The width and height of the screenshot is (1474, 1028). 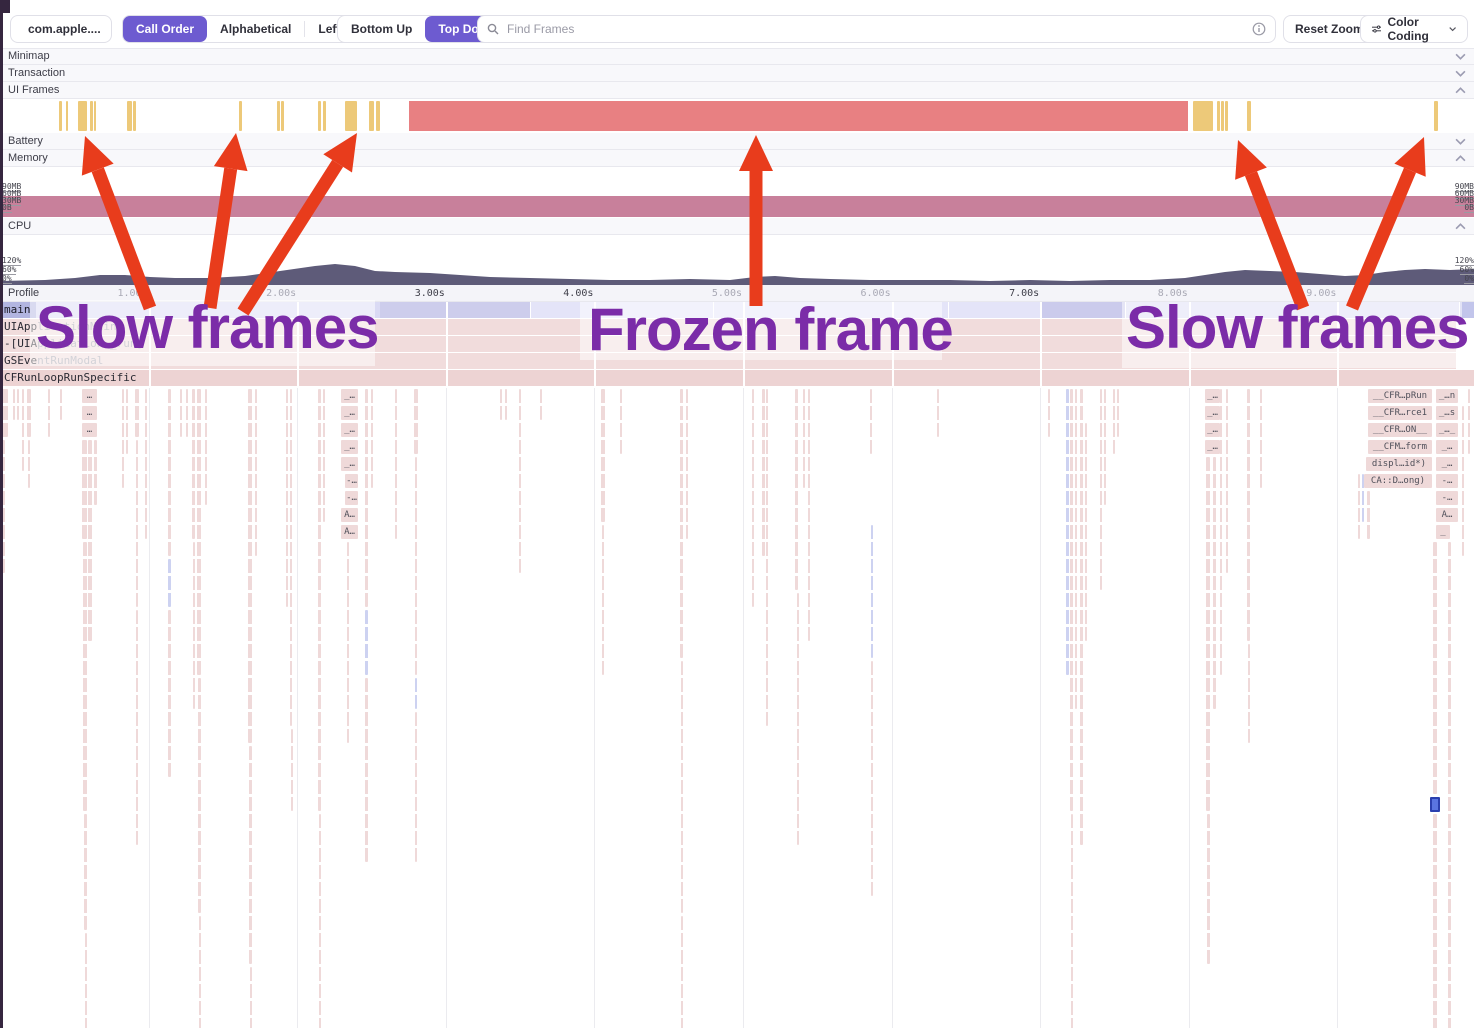 What do you see at coordinates (1400, 430) in the screenshot?
I see `stack-frame: __CFR…ON__` at bounding box center [1400, 430].